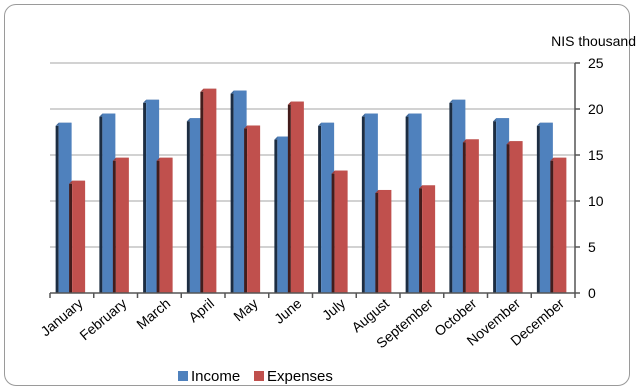 This screenshot has width=636, height=391. Describe the element at coordinates (508, 218) in the screenshot. I see `bar-expenses-november-side` at that location.